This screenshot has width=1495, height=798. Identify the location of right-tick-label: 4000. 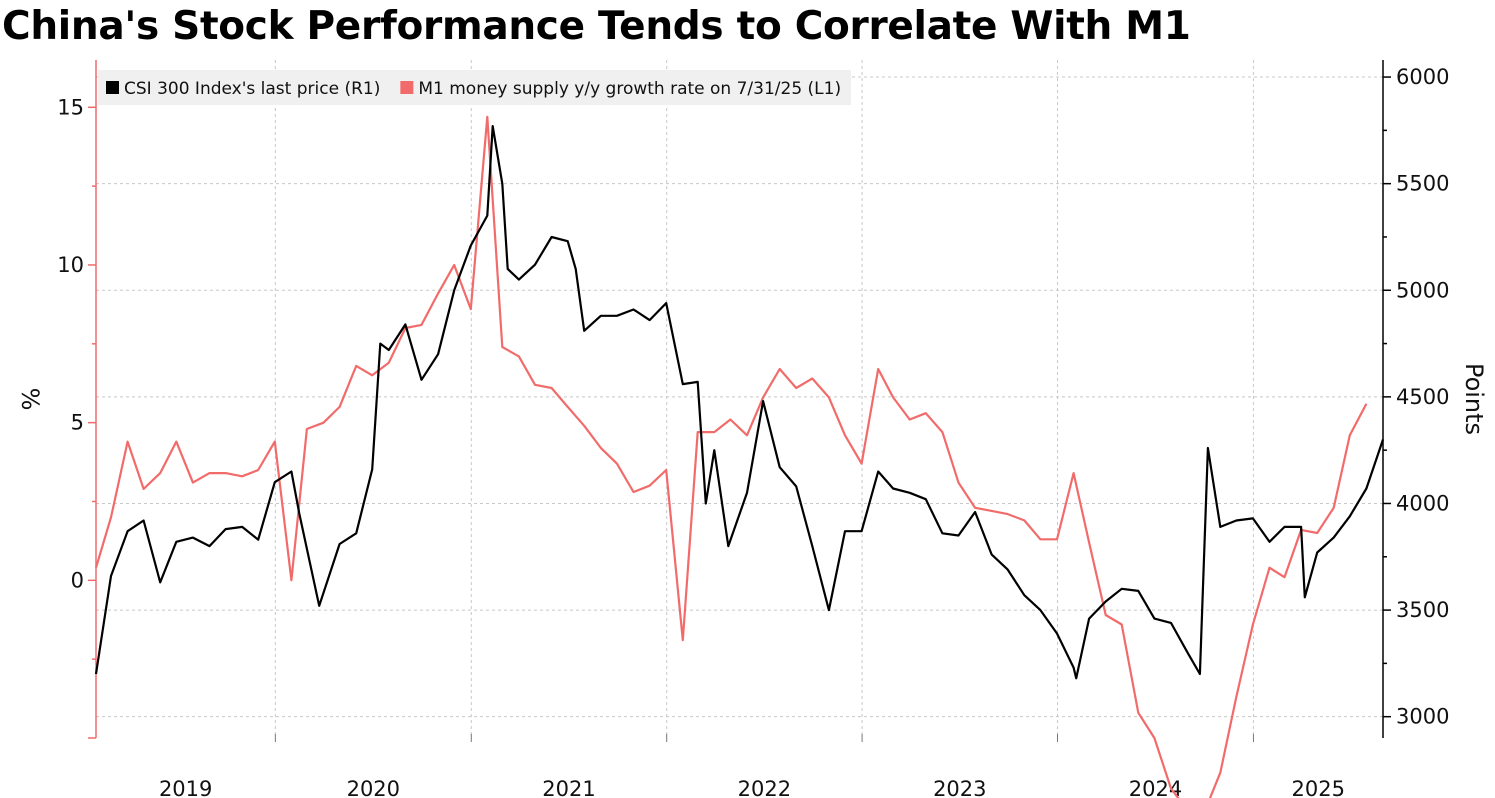
(1422, 503).